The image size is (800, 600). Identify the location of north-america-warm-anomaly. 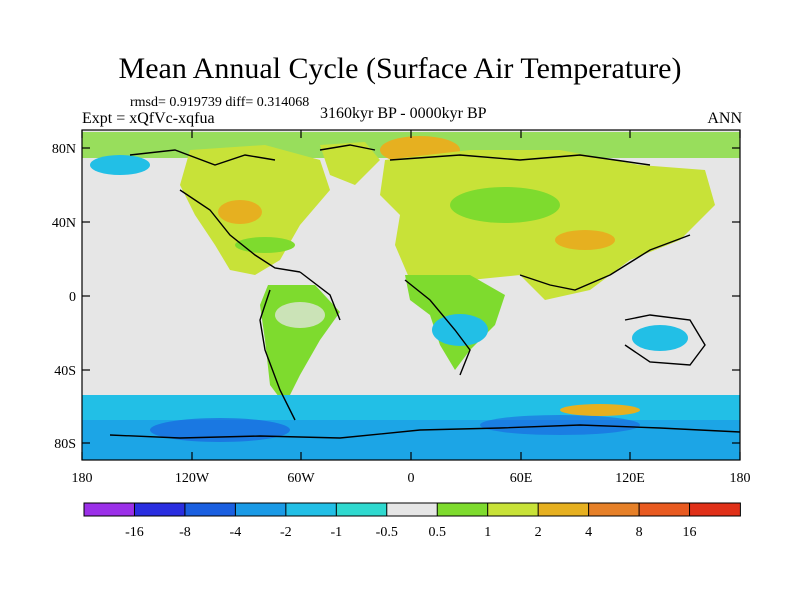
(240, 212).